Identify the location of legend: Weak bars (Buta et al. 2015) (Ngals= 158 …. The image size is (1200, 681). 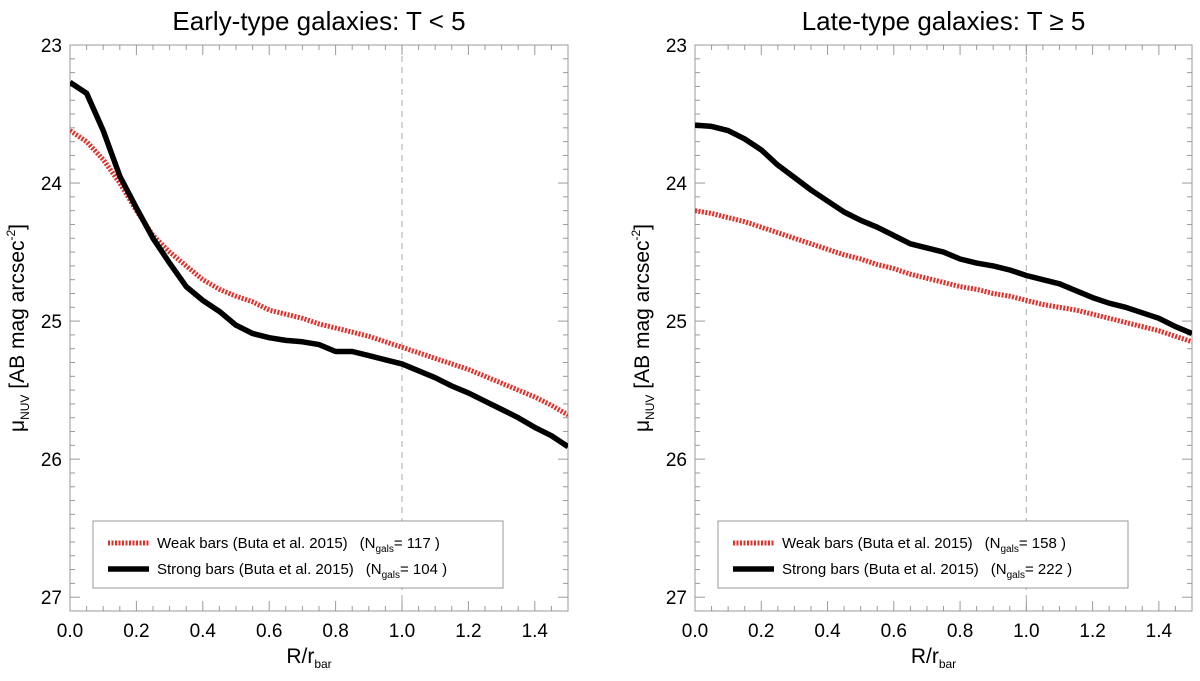
(923, 554).